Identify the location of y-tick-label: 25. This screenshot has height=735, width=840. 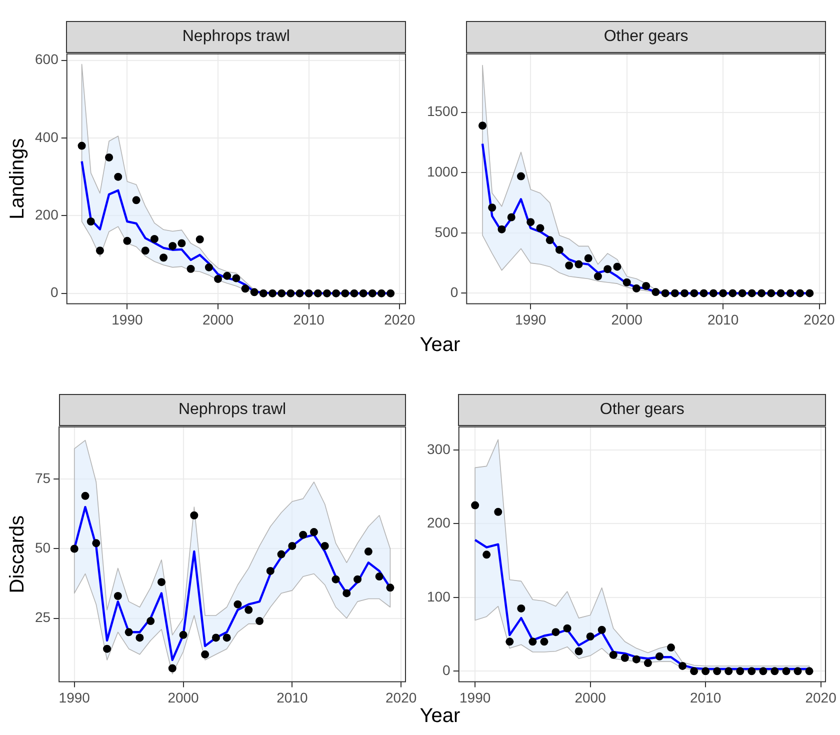
(42, 617).